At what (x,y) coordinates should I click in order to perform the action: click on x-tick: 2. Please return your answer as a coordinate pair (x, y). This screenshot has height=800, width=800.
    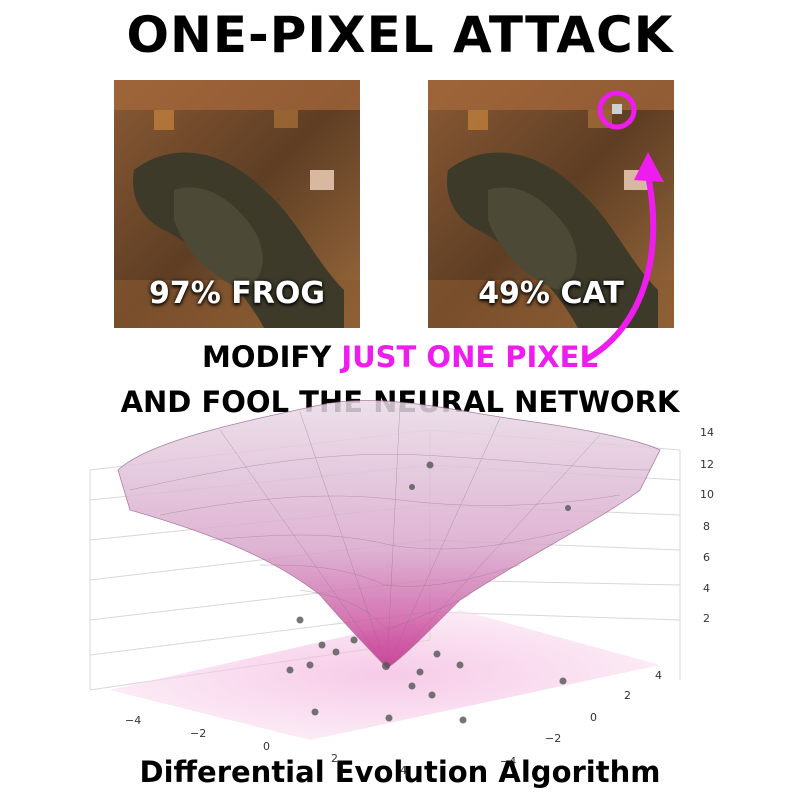
    Looking at the image, I should click on (334, 758).